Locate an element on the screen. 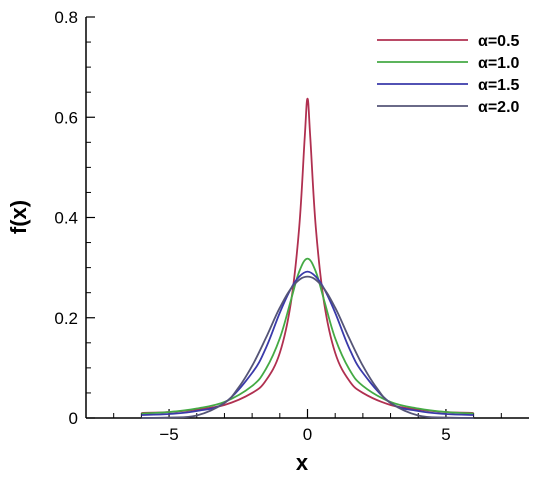 This screenshot has width=550, height=478. x-axis-title: x is located at coordinates (302, 462).